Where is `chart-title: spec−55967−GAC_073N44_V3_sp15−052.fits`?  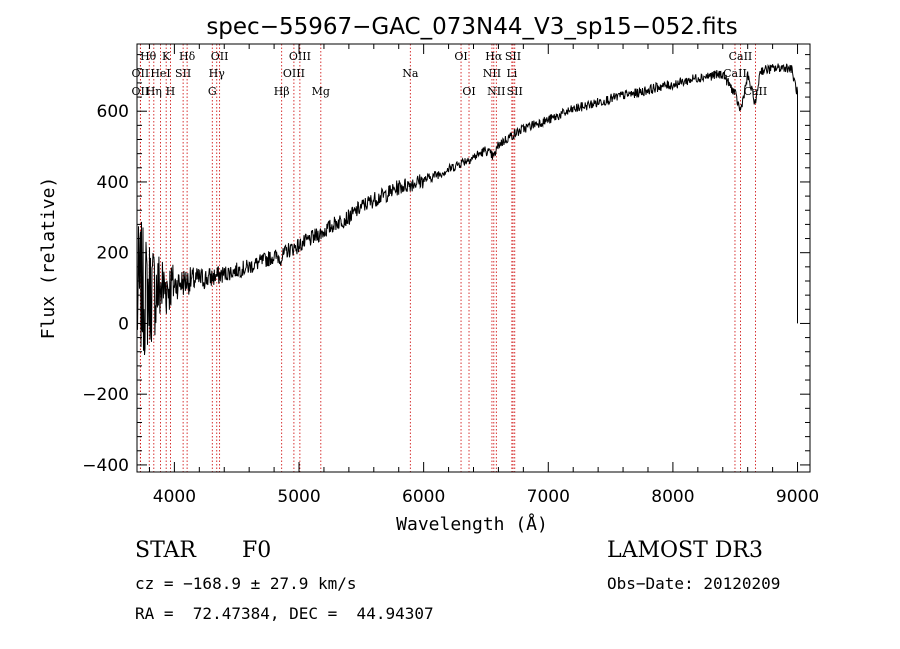 chart-title: spec−55967−GAC_073N44_V3_sp15−052.fits is located at coordinates (471, 27).